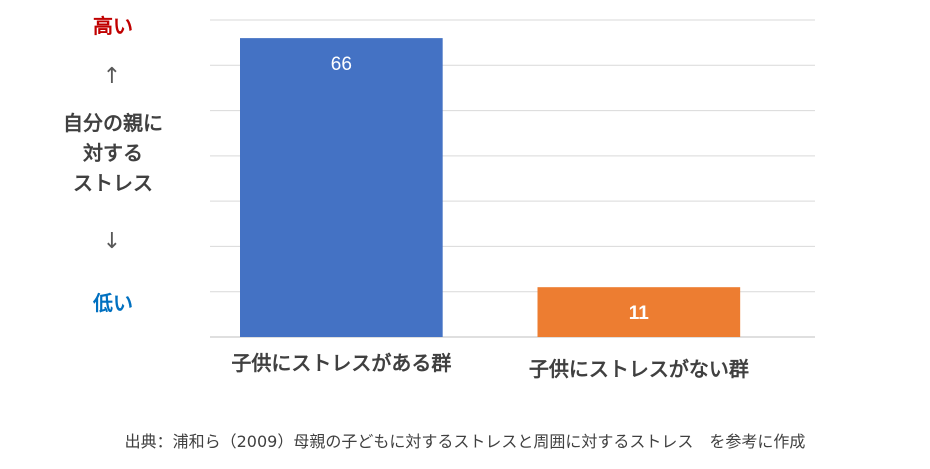 The height and width of the screenshot is (469, 930). Describe the element at coordinates (113, 183) in the screenshot. I see `y-axis-title-line-3: ストレス` at that location.